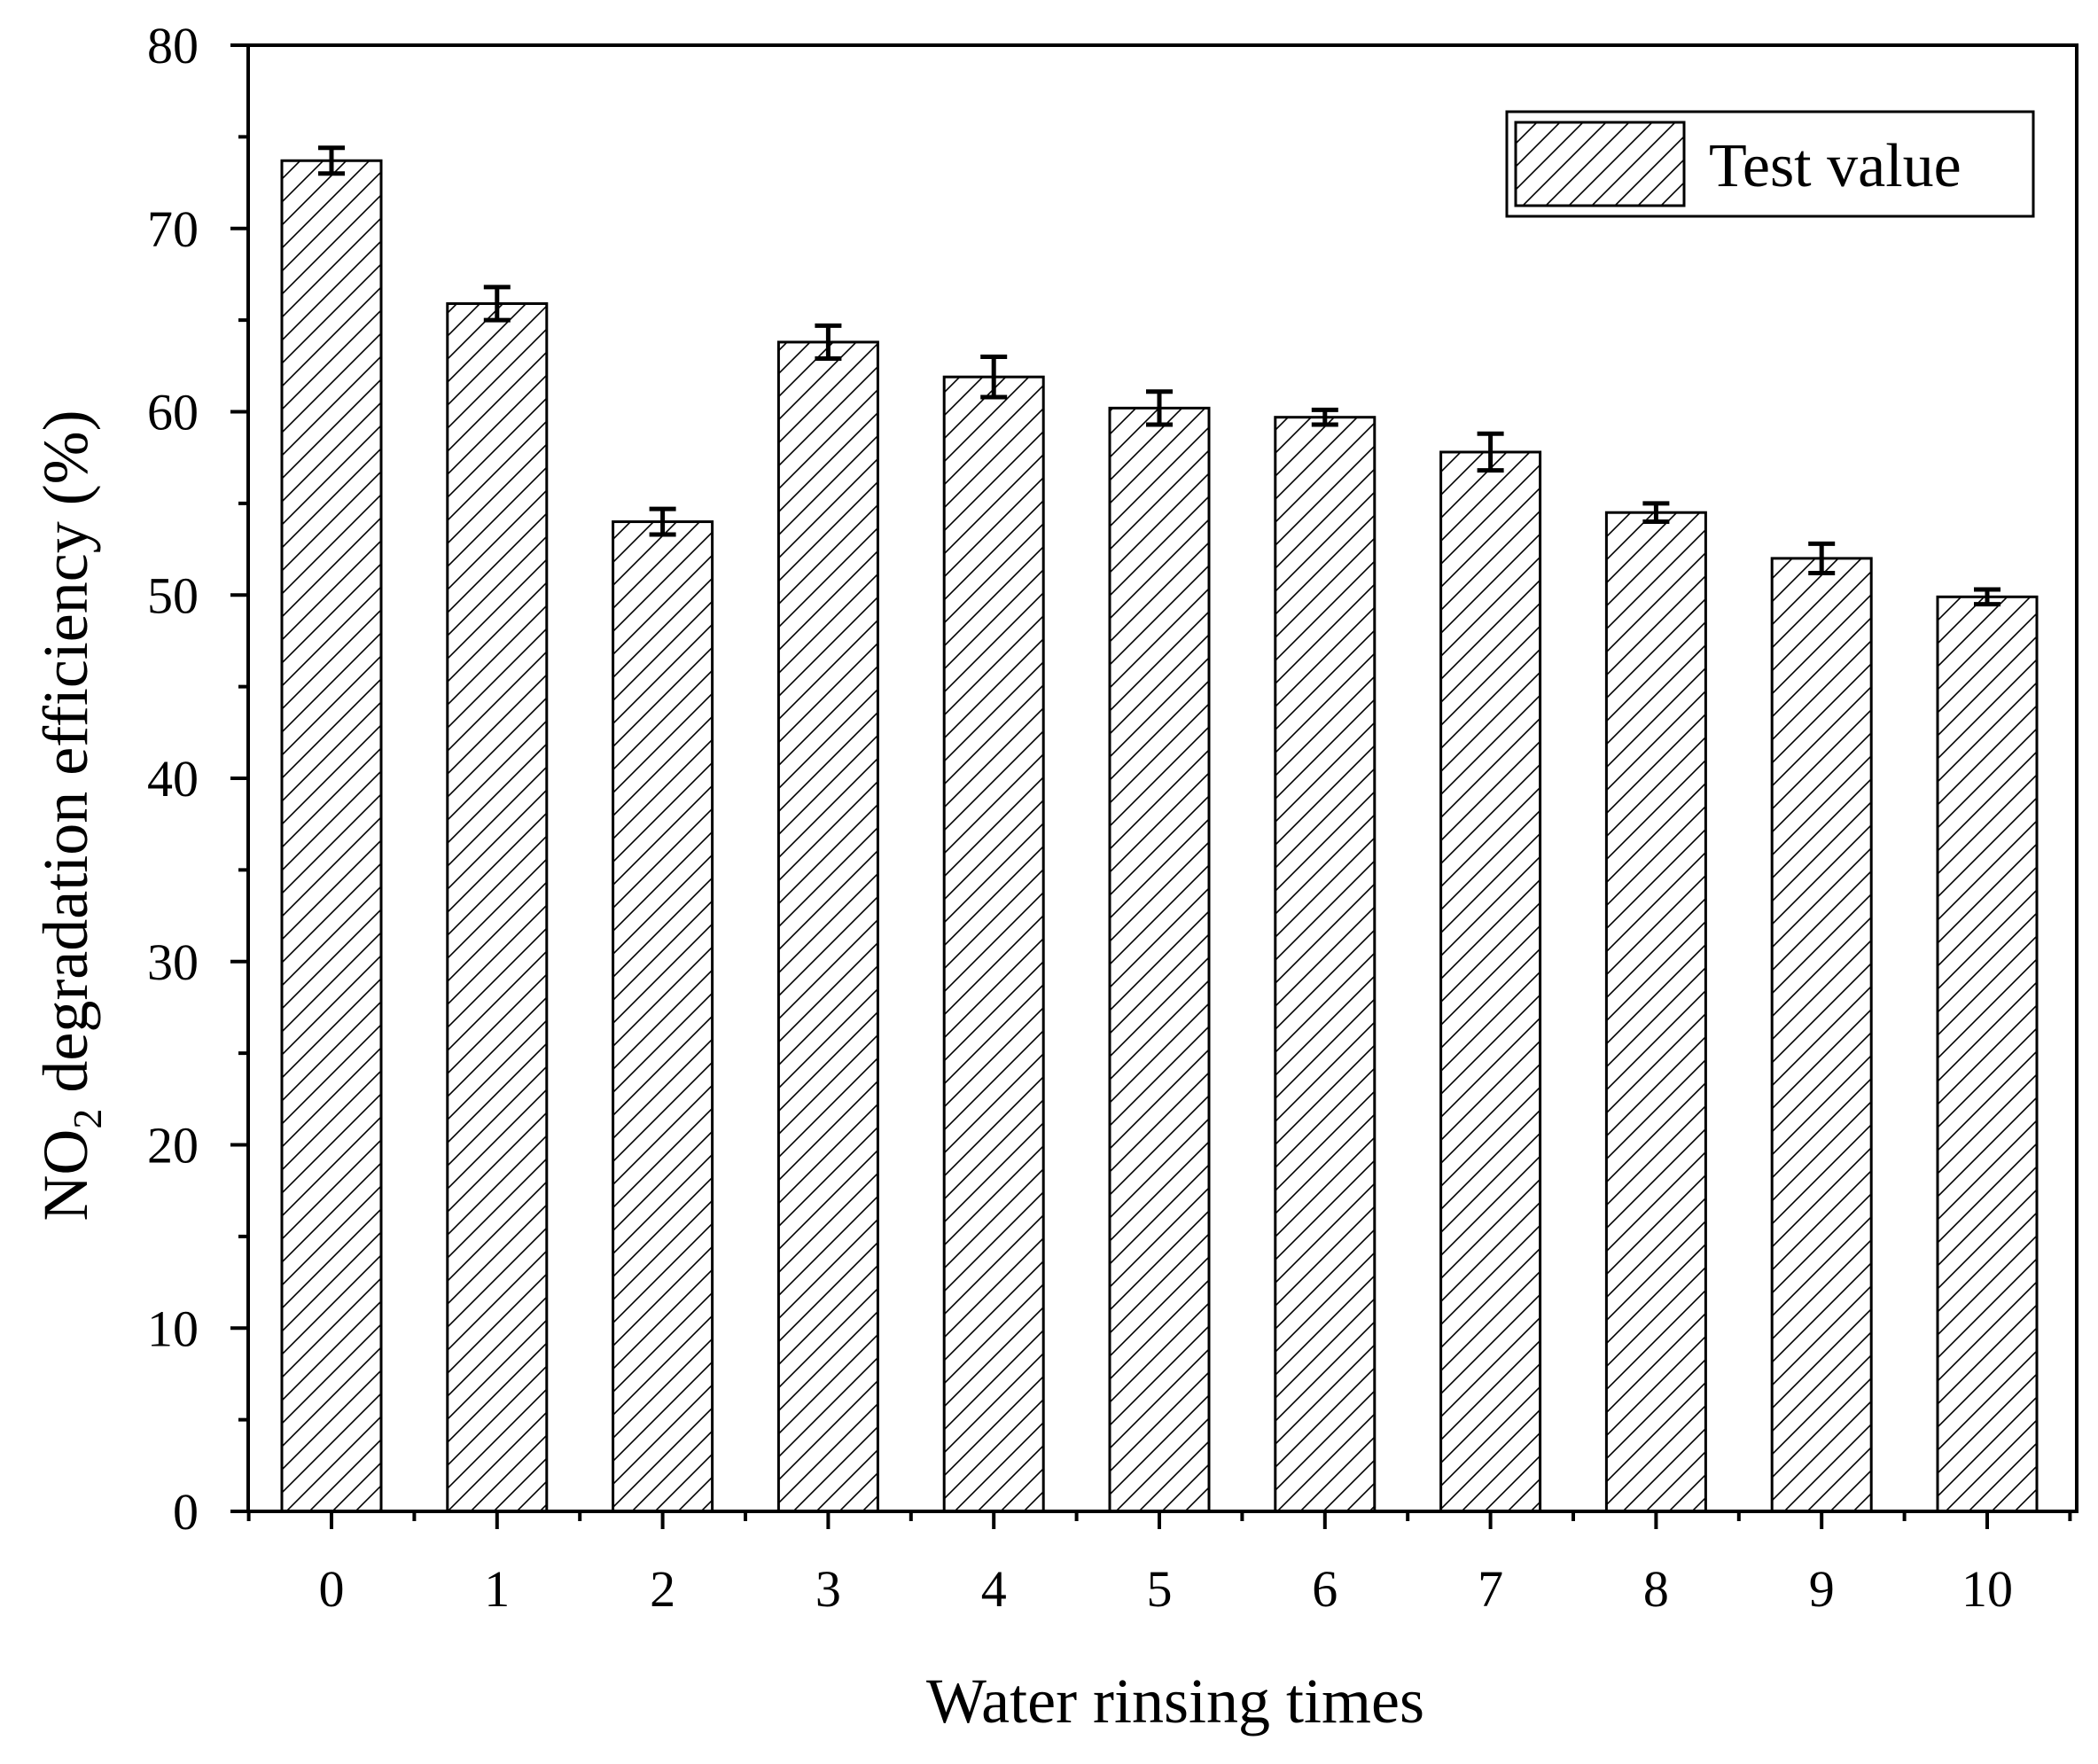 The width and height of the screenshot is (2098, 1764). Describe the element at coordinates (828, 1589) in the screenshot. I see `x-tick-label: 3` at that location.